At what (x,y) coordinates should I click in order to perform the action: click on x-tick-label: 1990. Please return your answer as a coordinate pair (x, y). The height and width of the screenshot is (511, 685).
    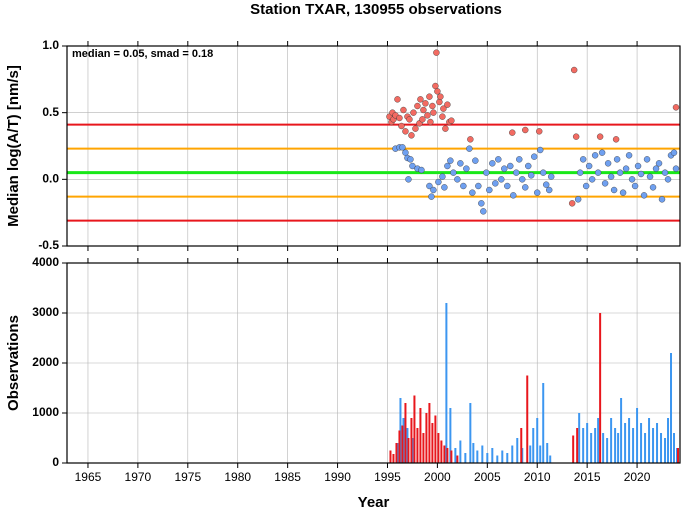
    Looking at the image, I should click on (337, 477).